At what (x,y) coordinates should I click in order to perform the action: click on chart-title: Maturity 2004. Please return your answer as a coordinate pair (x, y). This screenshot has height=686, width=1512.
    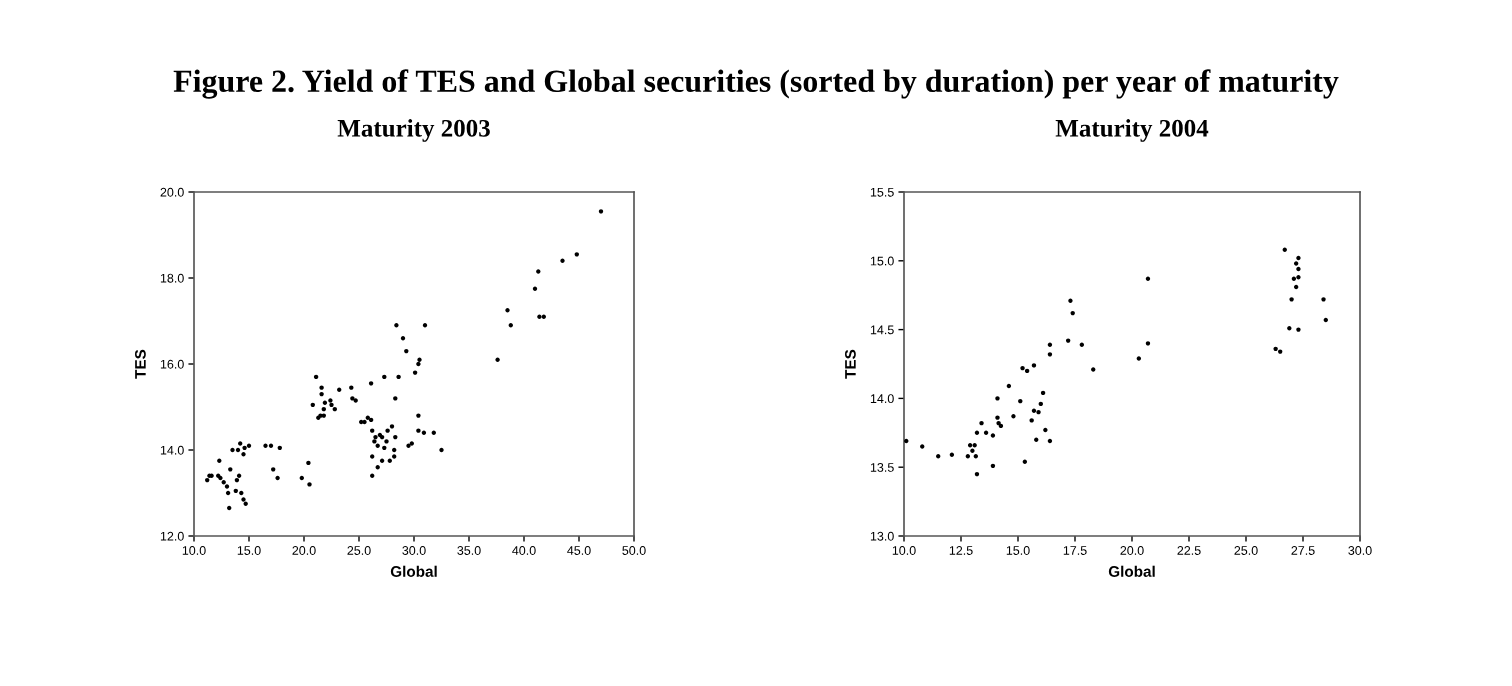
    Looking at the image, I should click on (1132, 130).